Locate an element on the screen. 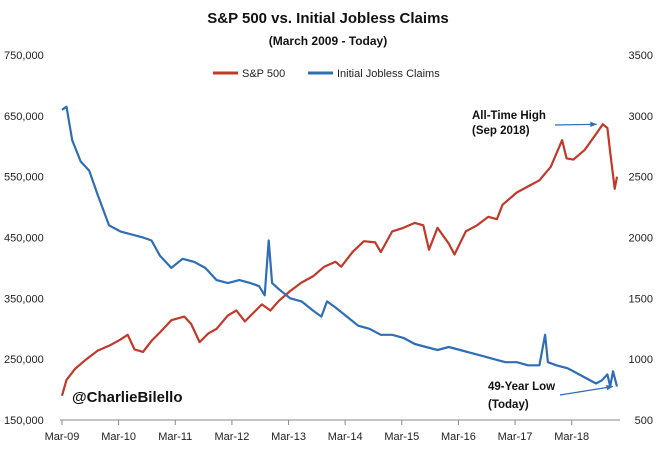 The height and width of the screenshot is (454, 657). annotation-high: All-Time High (Sep 2018) is located at coordinates (534, 123).